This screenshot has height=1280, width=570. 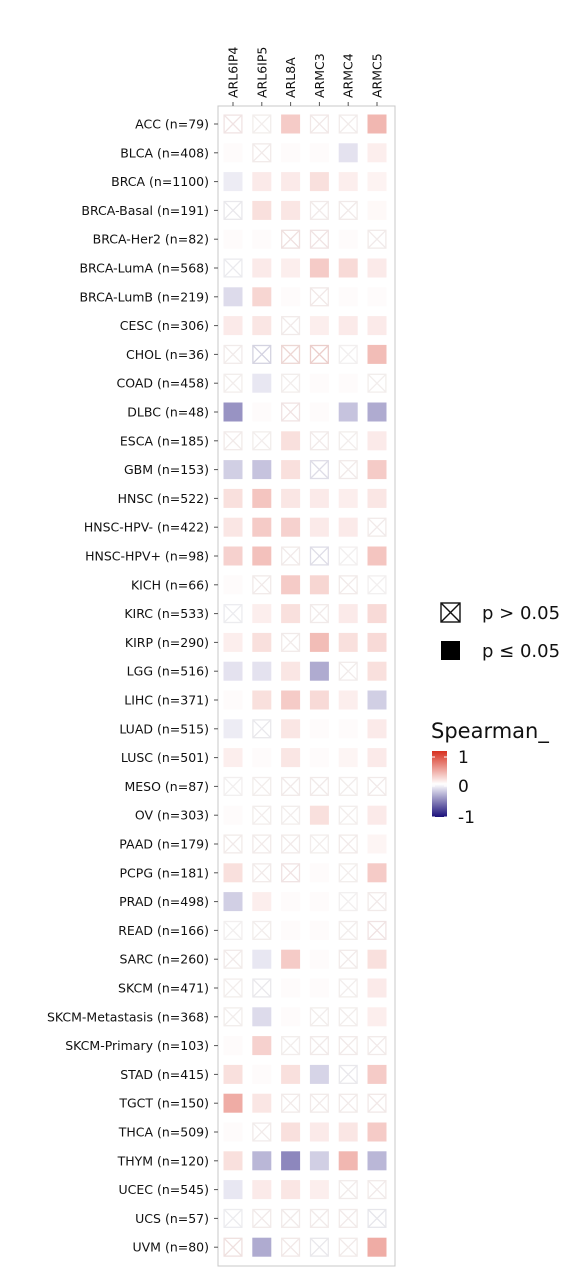 What do you see at coordinates (170, 584) in the screenshot?
I see `y-tick-label: KICH (n=66)` at bounding box center [170, 584].